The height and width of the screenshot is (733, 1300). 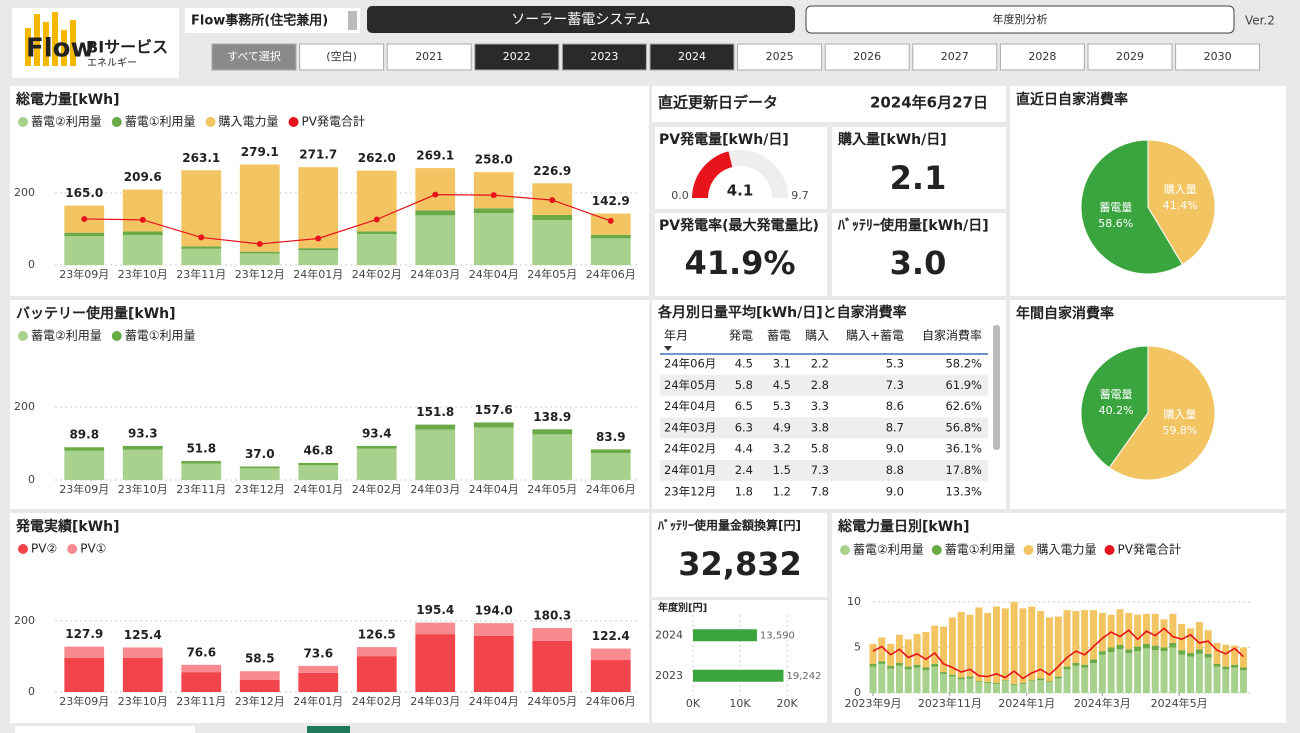 I want to click on x-tick-label: 24年03月, so click(x=435, y=701).